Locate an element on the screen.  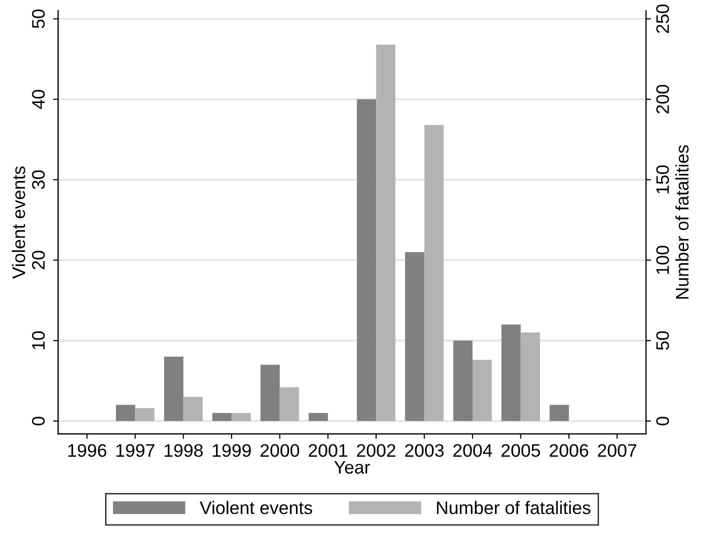
y2-tick-label: 250 is located at coordinates (662, 18).